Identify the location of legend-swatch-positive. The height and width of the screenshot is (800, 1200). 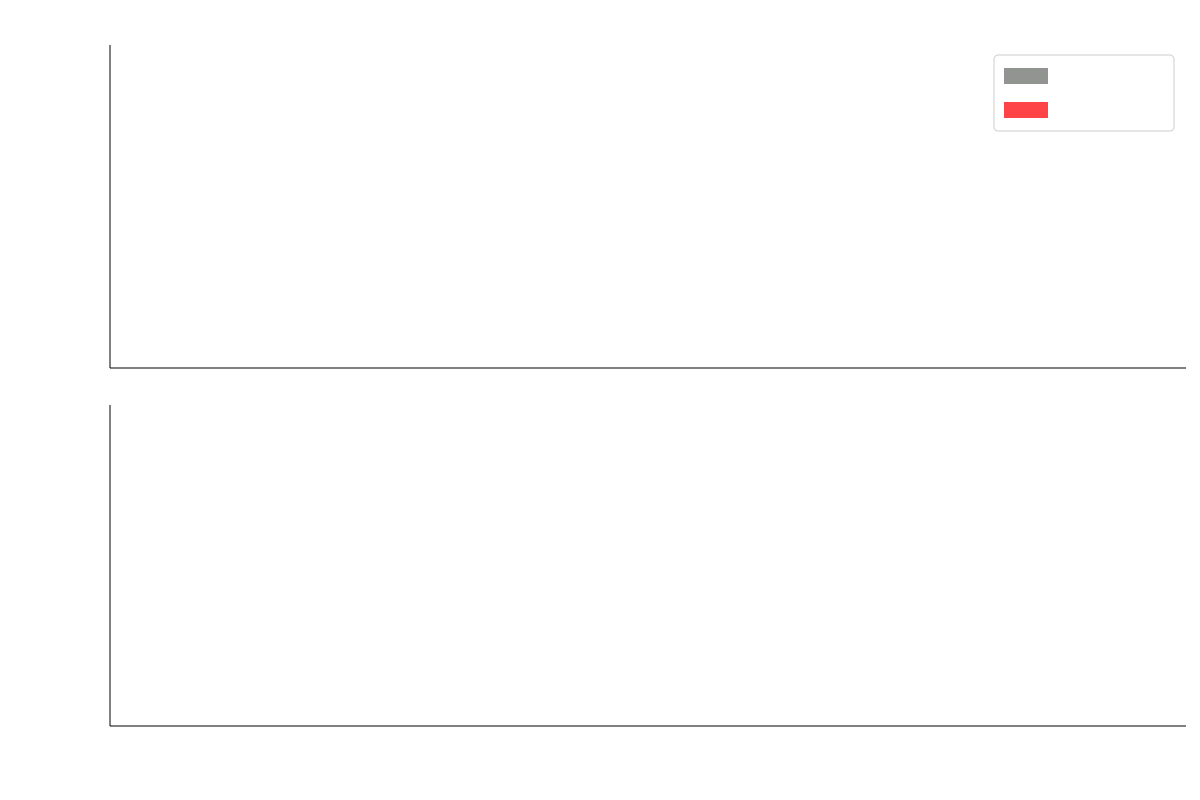
(1026, 110).